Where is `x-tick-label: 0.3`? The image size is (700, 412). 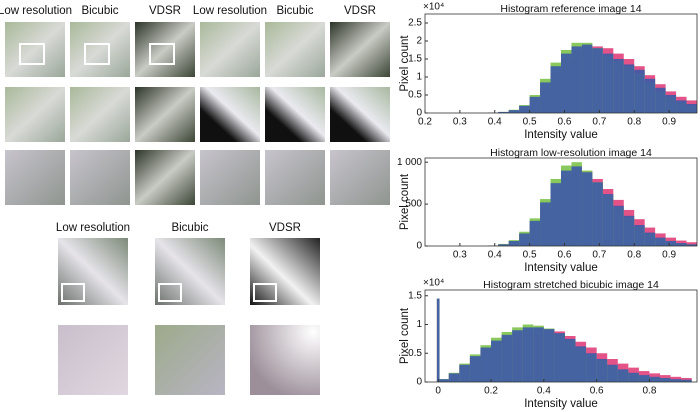 x-tick-label: 0.3 is located at coordinates (460, 122).